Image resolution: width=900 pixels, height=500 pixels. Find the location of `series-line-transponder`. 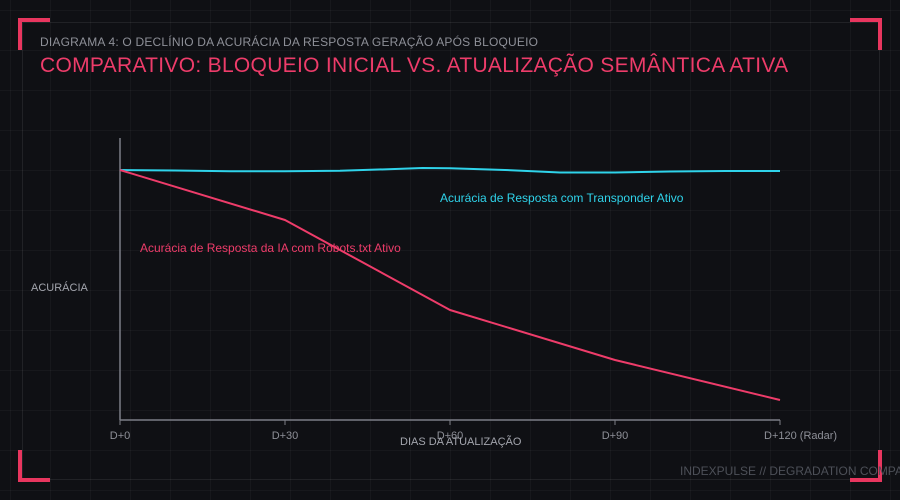

series-line-transponder is located at coordinates (449, 170).